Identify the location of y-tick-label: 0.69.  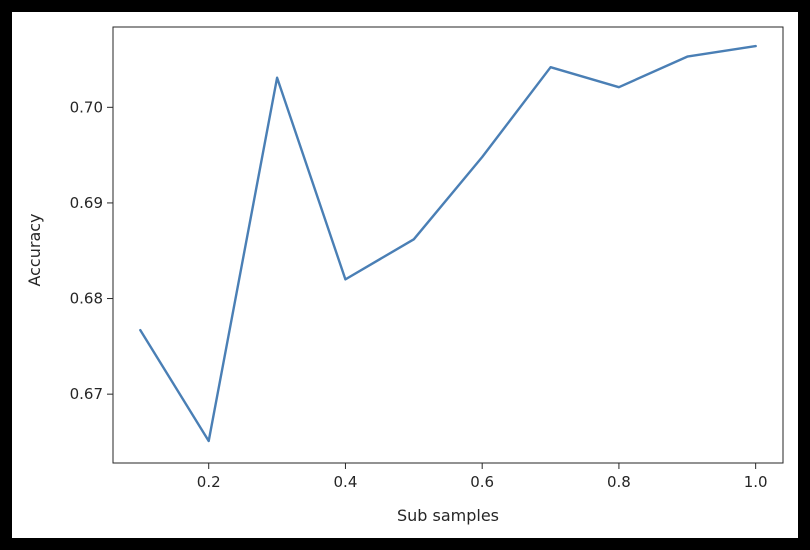
(86, 203).